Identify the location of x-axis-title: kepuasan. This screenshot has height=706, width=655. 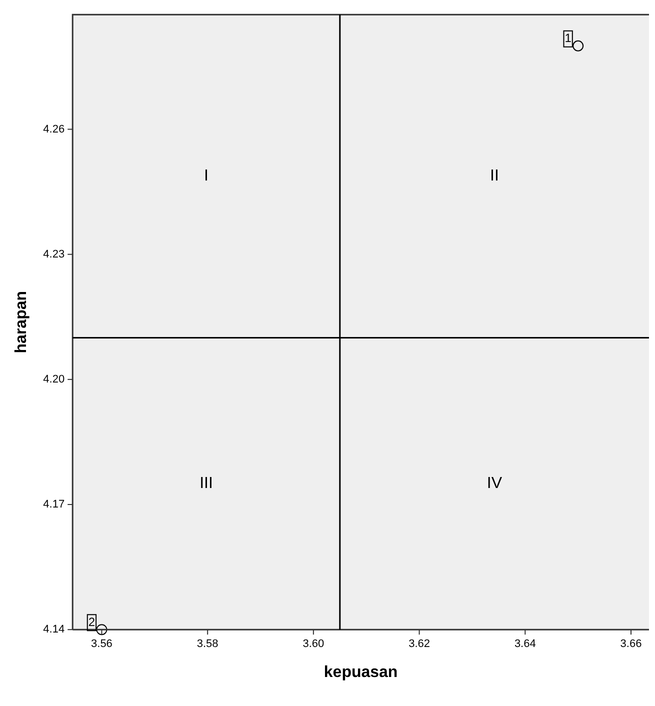
(361, 672).